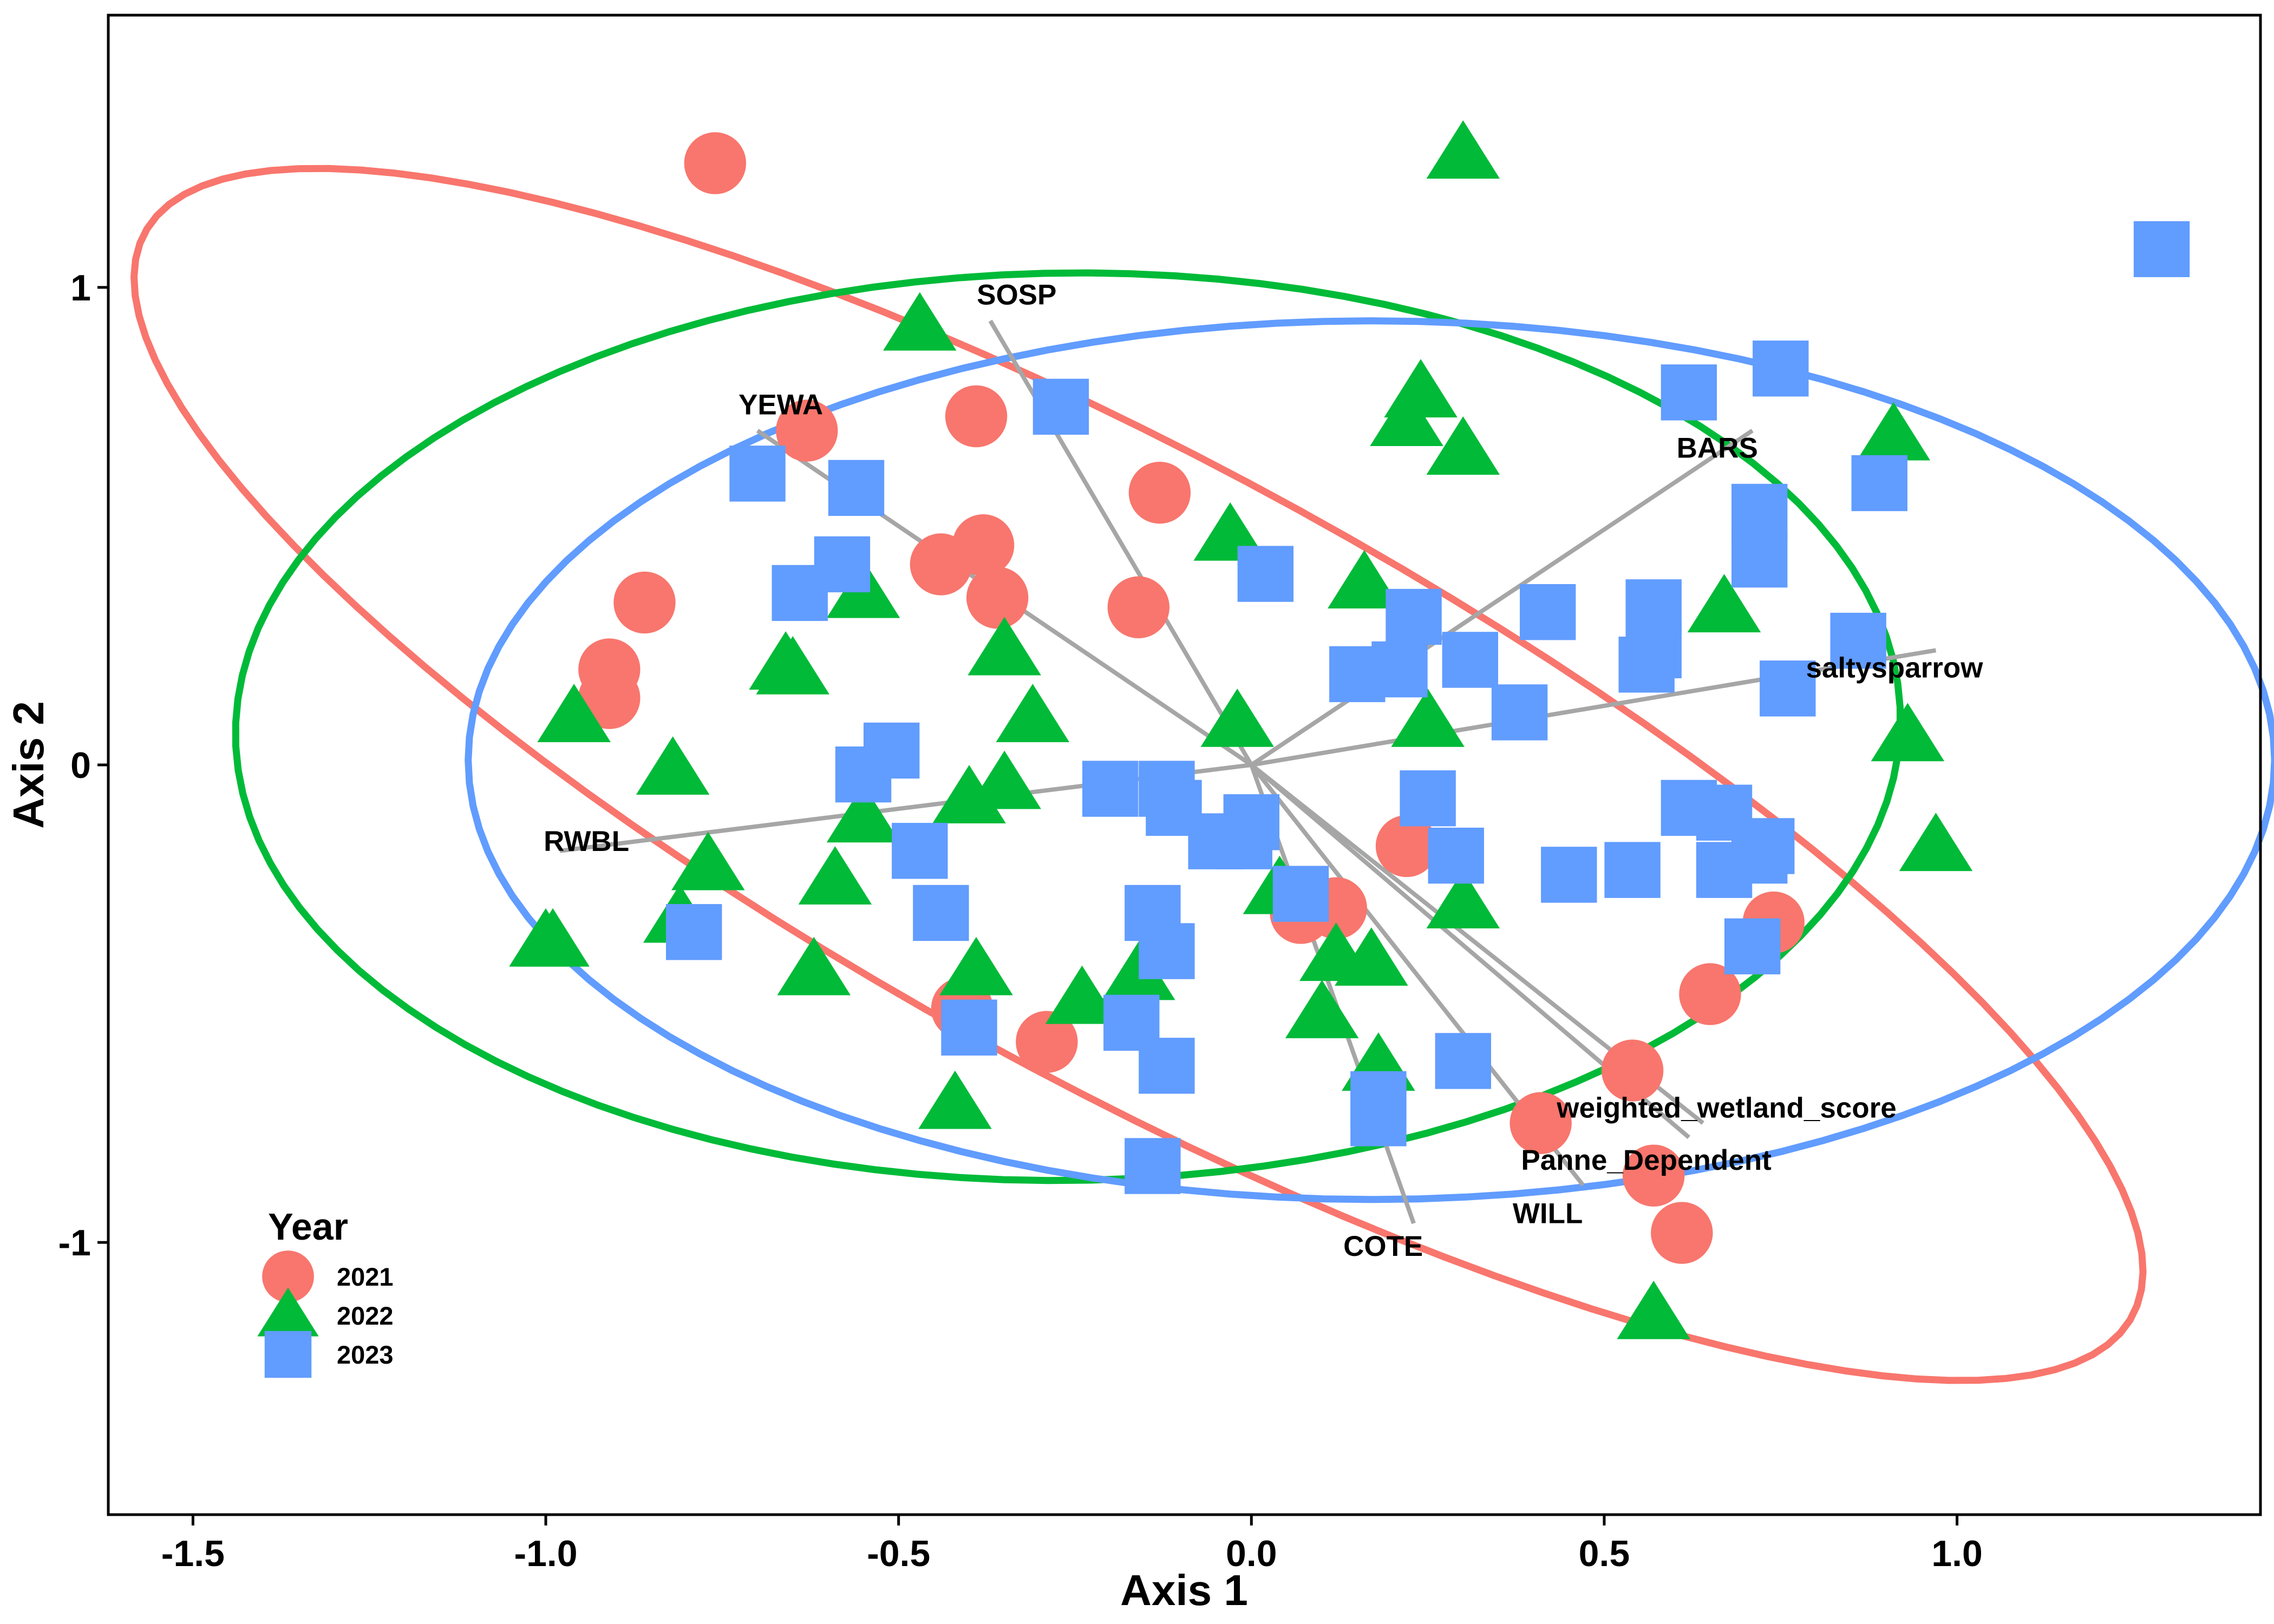 This screenshot has height=1624, width=2274. I want to click on x-tick-label: 0.0, so click(1252, 1553).